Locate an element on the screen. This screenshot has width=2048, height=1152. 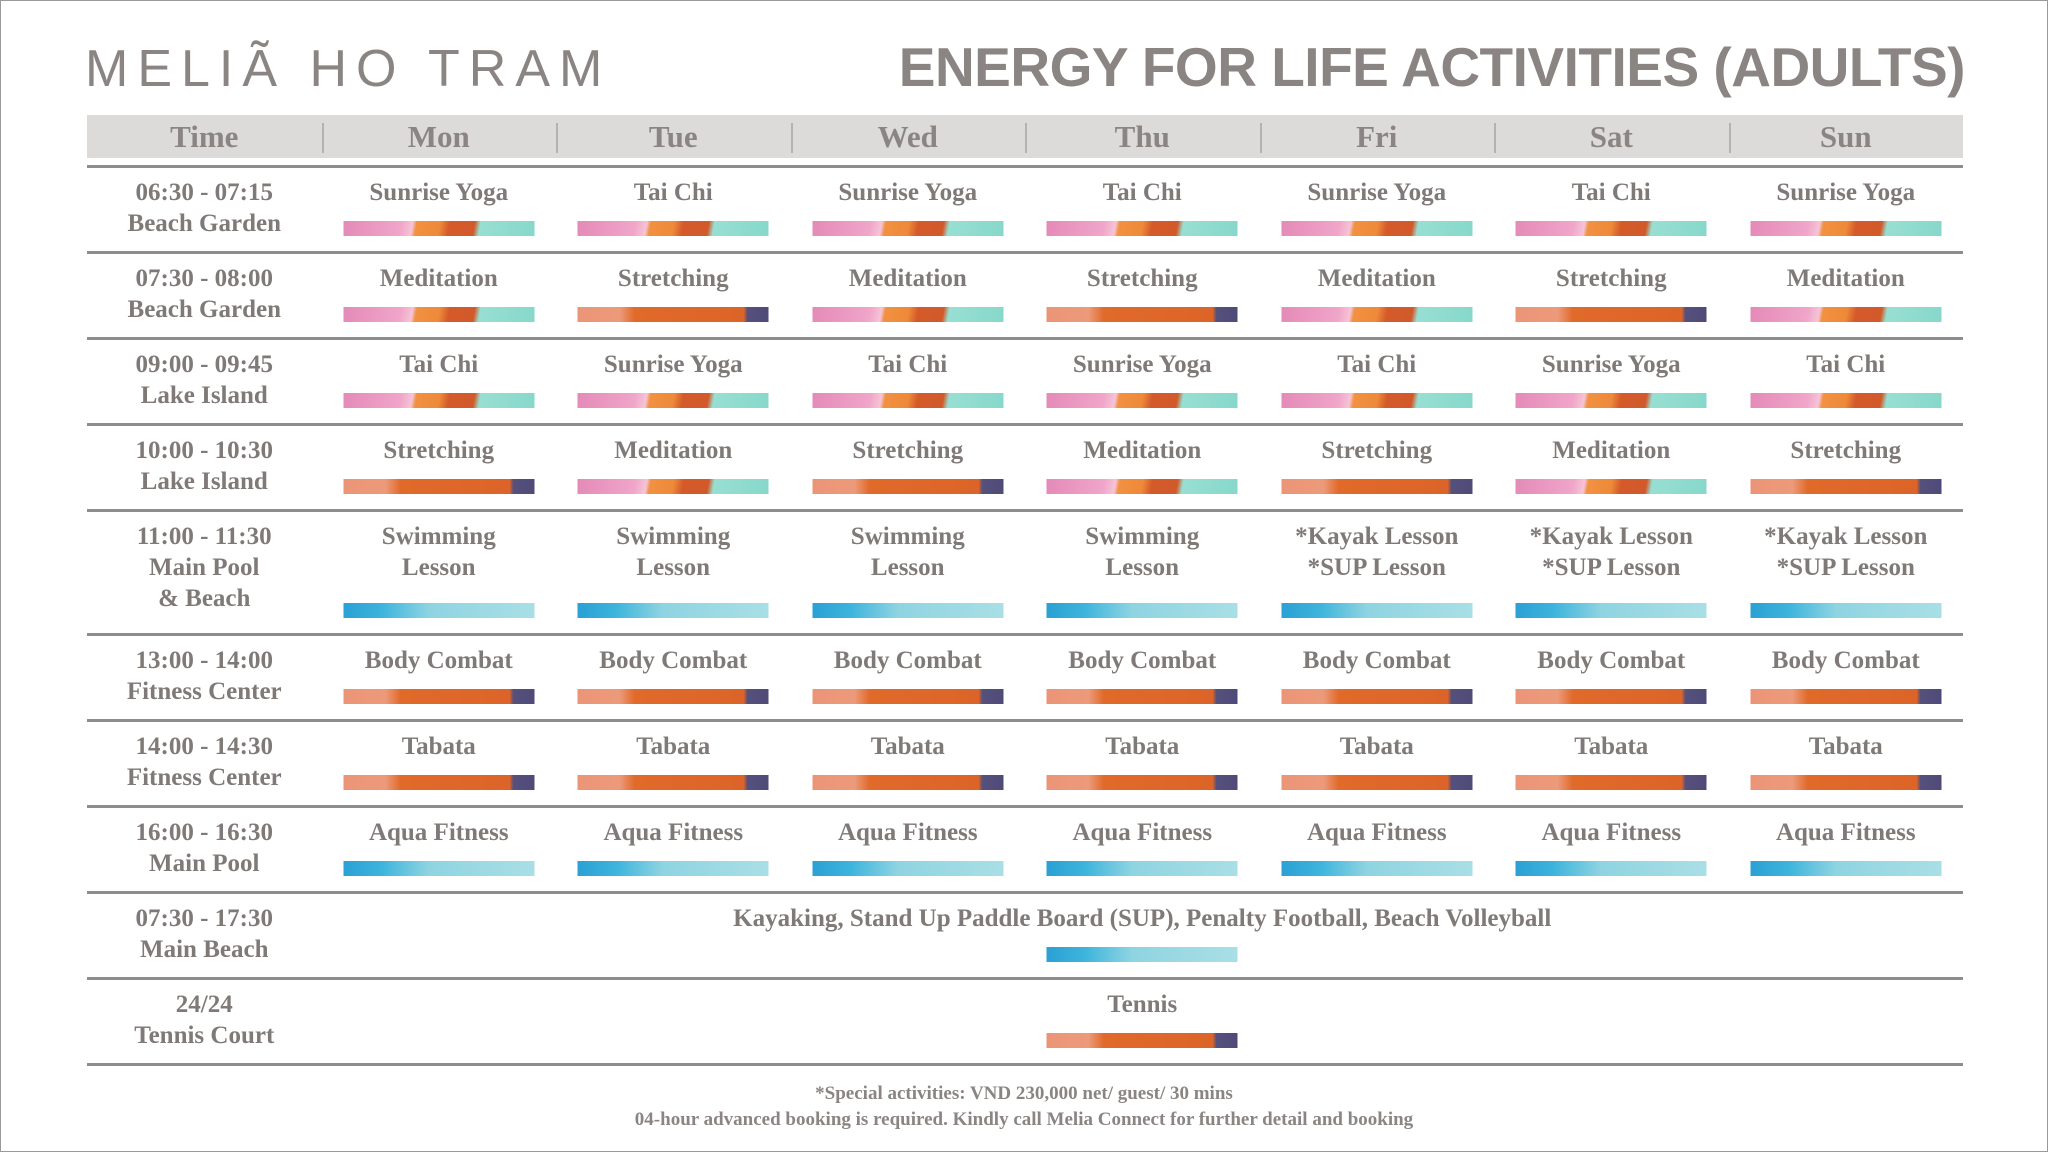
activity-cell-tue: Meditation is located at coordinates (673, 467).